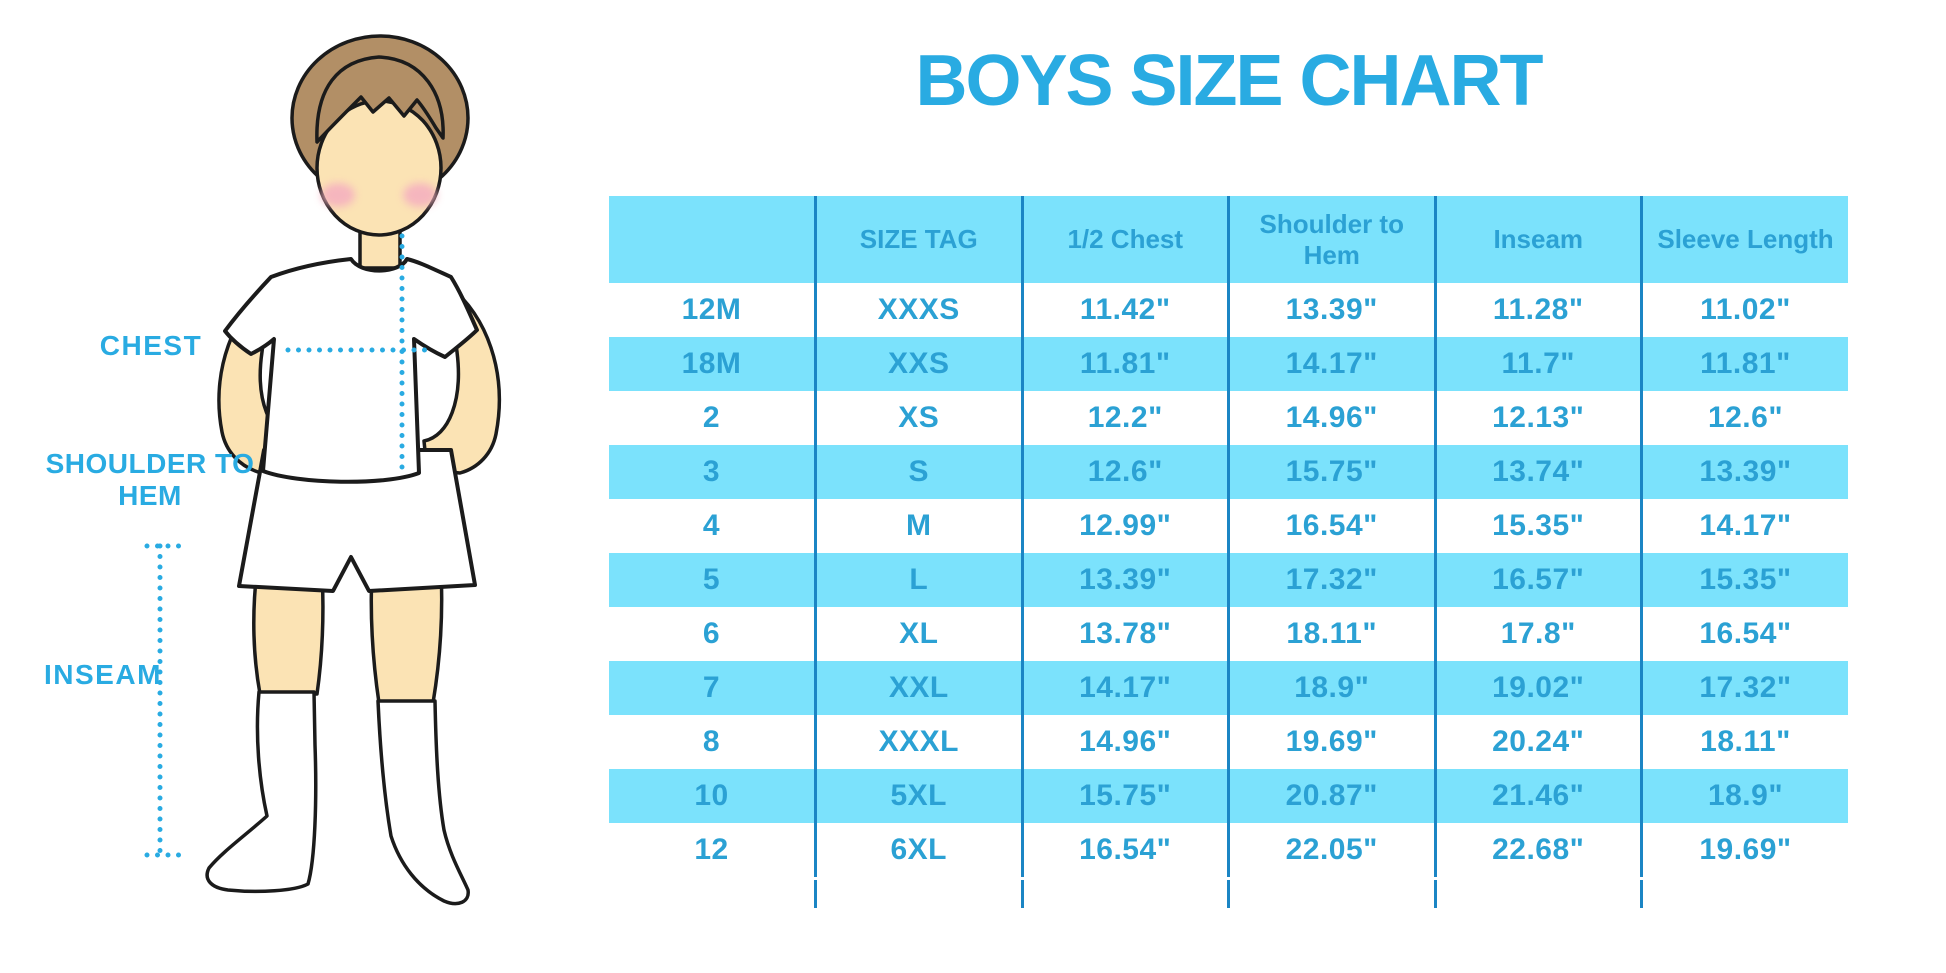  What do you see at coordinates (918, 580) in the screenshot?
I see `table-cell: L` at bounding box center [918, 580].